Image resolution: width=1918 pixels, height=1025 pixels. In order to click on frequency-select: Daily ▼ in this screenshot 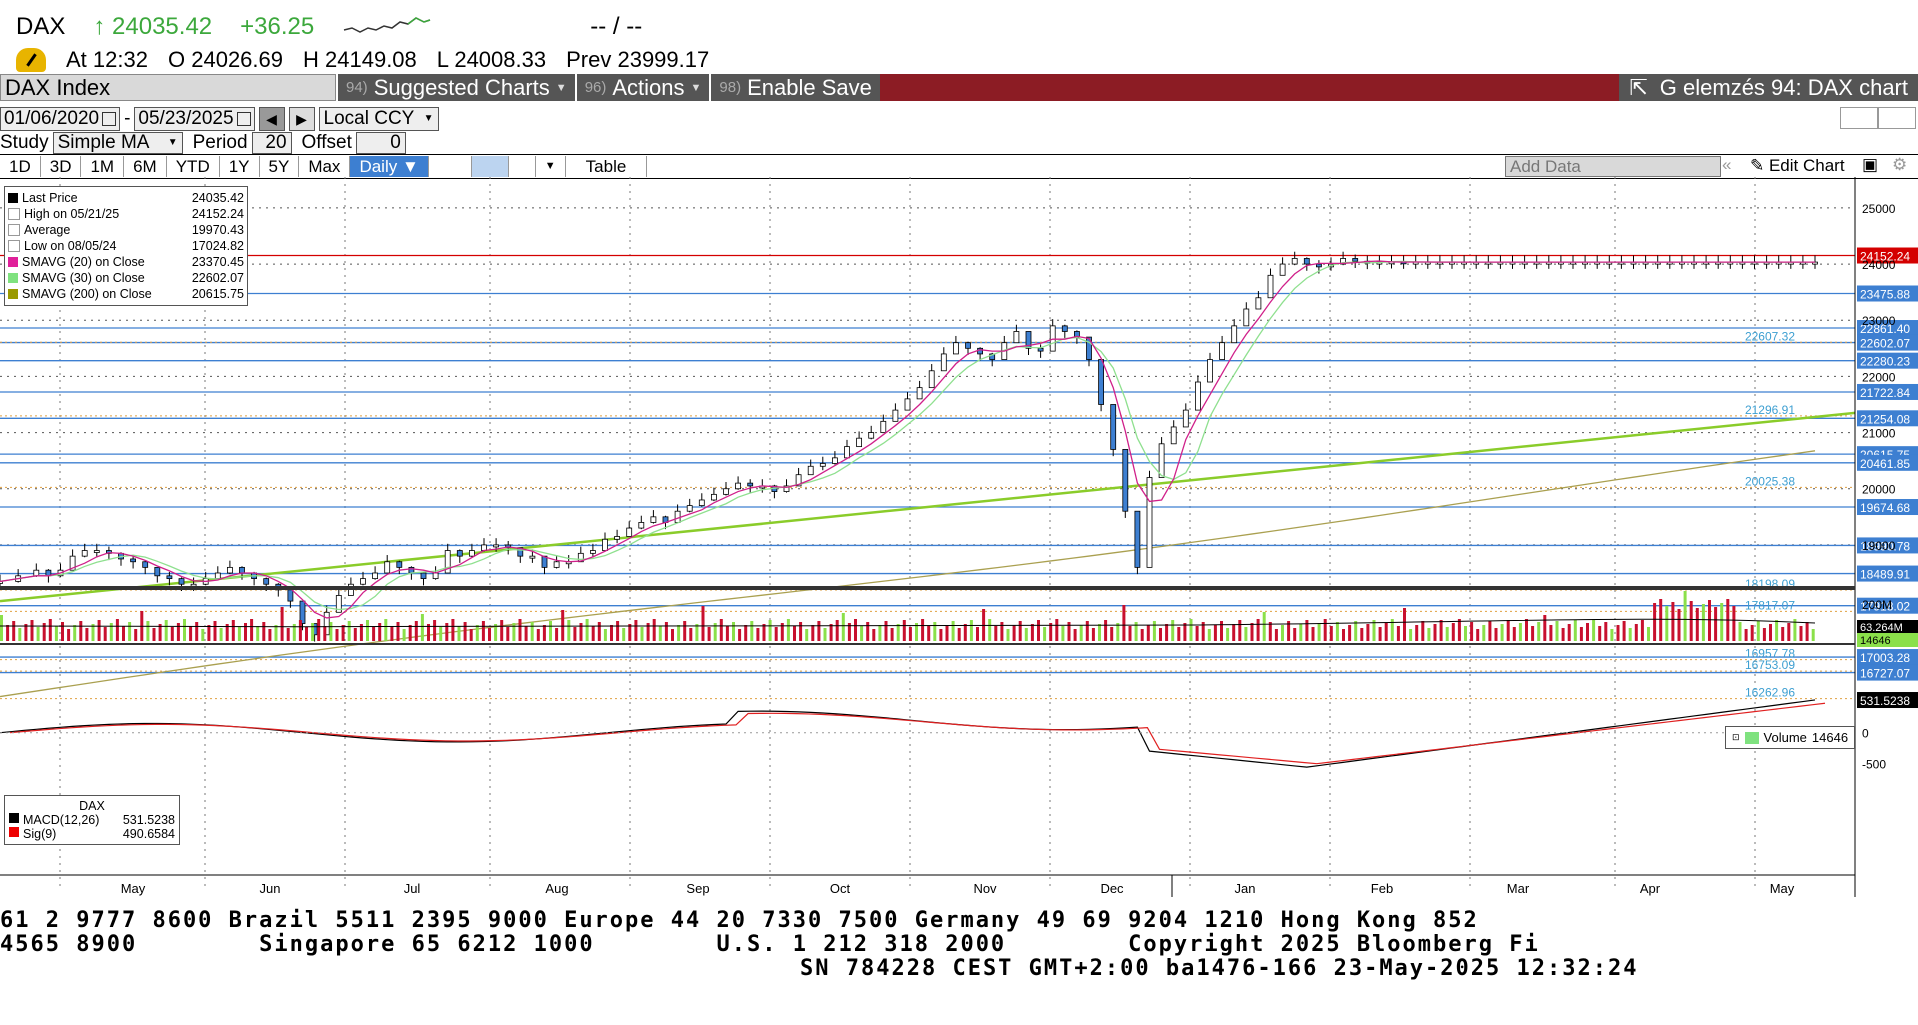, I will do `click(389, 166)`.